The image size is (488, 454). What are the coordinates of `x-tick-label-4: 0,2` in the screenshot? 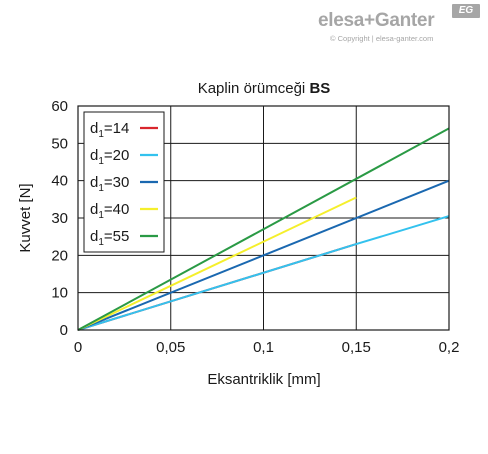 It's located at (449, 347).